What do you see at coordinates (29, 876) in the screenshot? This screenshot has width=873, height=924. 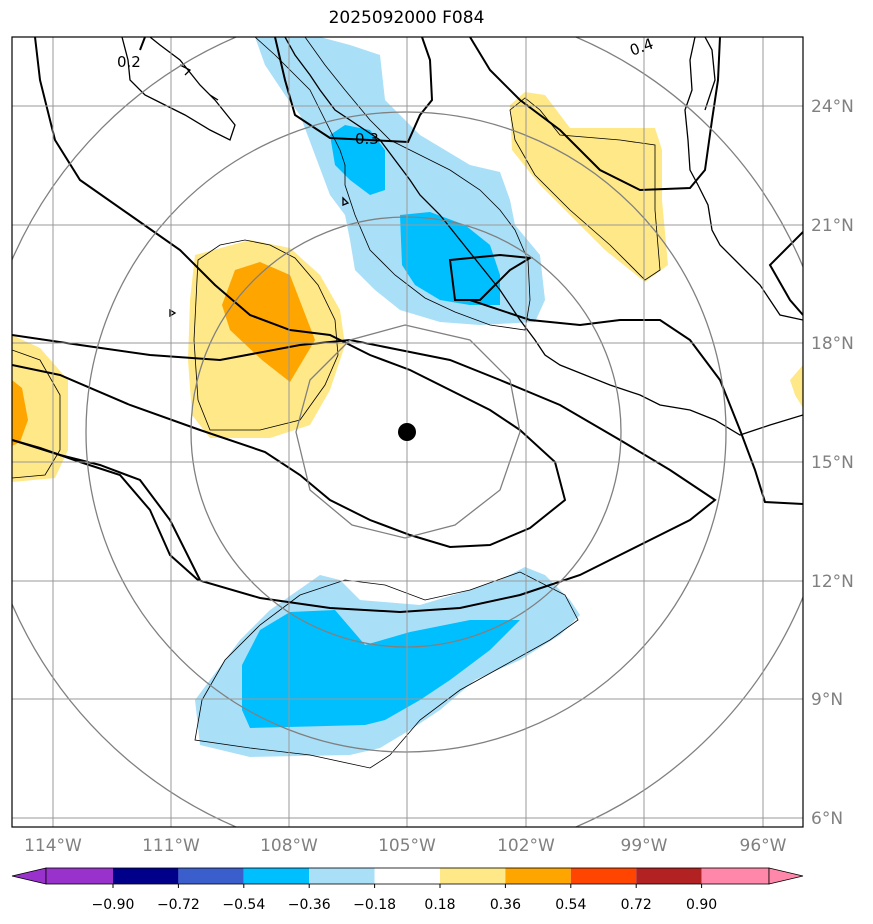 I see `colorbar-extend-low` at bounding box center [29, 876].